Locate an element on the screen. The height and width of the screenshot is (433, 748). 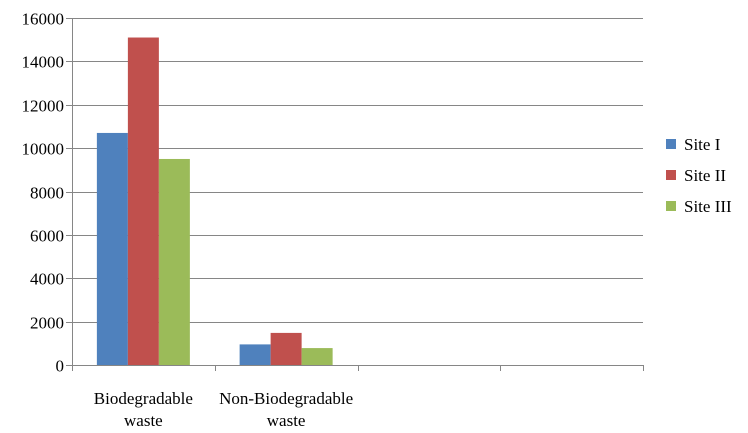
y-axis-ticks: 0 2000 4000 6000 8000 10000 12000 14000 16000 is located at coordinates (43, 193).